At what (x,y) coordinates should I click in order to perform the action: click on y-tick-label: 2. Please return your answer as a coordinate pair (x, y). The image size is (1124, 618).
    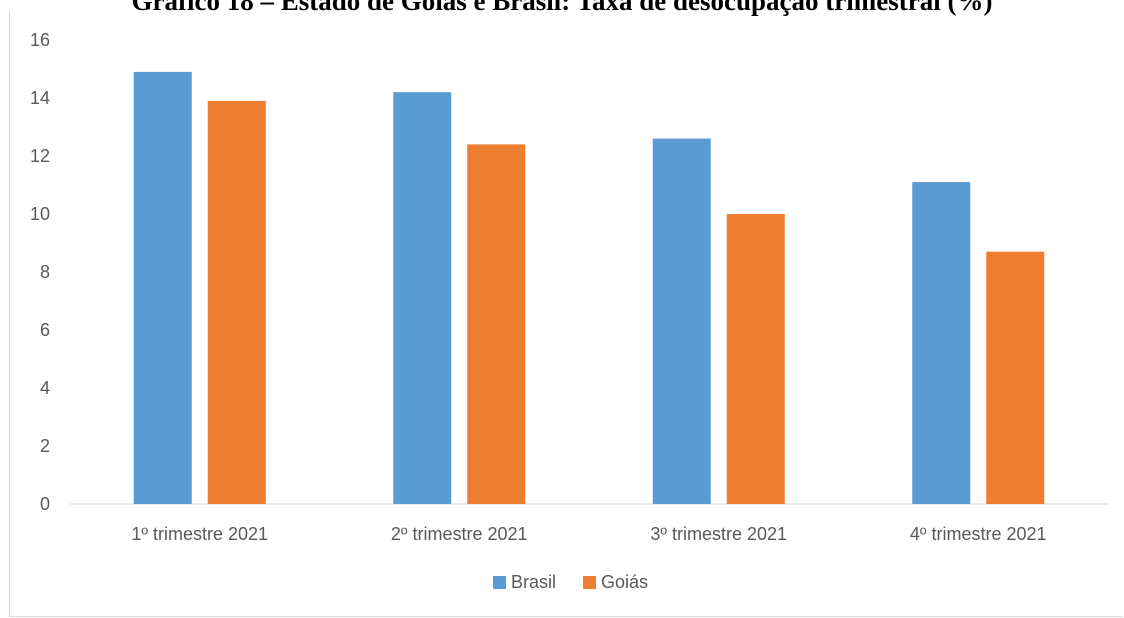
    Looking at the image, I should click on (45, 446).